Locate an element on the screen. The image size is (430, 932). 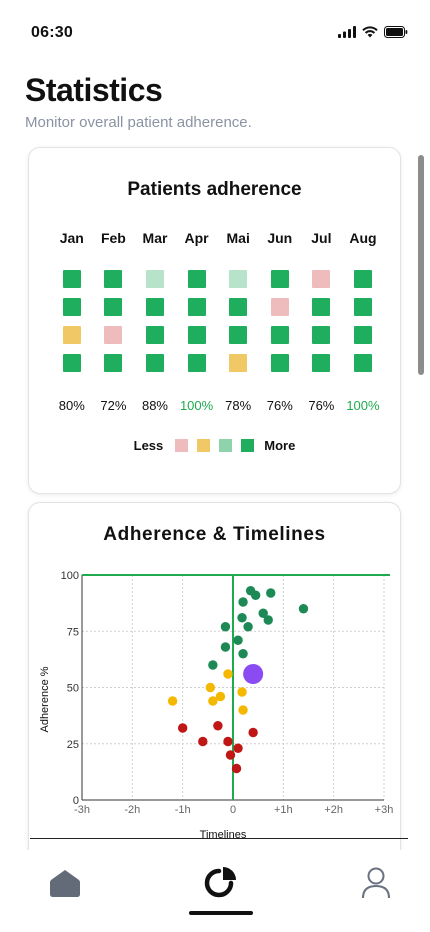
percentage-labels: 80% 72% 88% 100% 78% 76% 76% 100% is located at coordinates (220, 405).